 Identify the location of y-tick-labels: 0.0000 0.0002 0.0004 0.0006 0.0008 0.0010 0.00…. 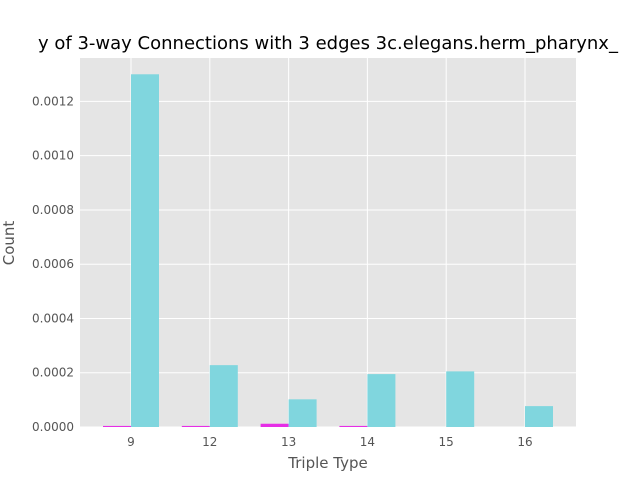
(53, 264).